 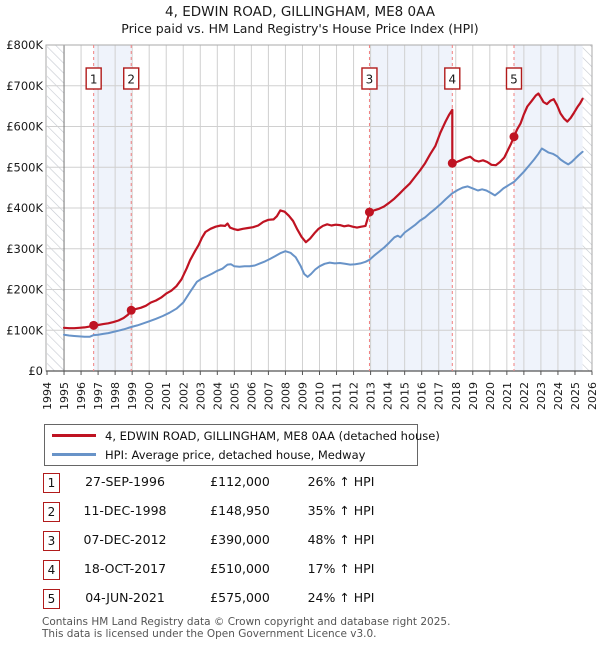 I want to click on svg-text: £300K, so click(x=24, y=249).